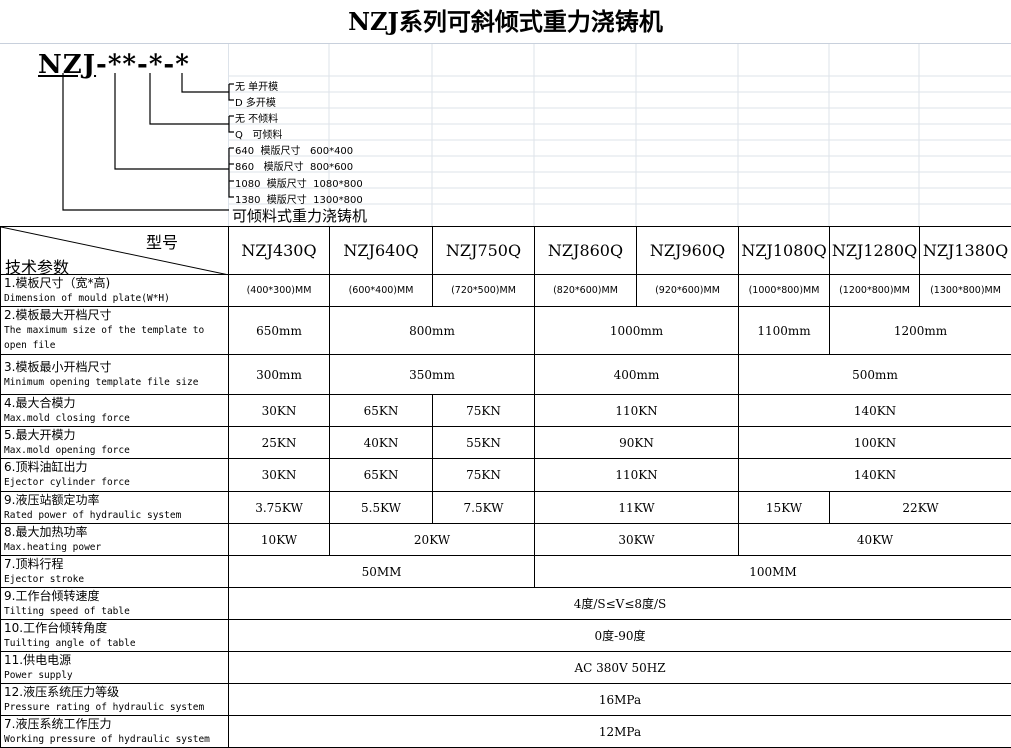  What do you see at coordinates (920, 331) in the screenshot?
I see `value-cell: 1200mm` at bounding box center [920, 331].